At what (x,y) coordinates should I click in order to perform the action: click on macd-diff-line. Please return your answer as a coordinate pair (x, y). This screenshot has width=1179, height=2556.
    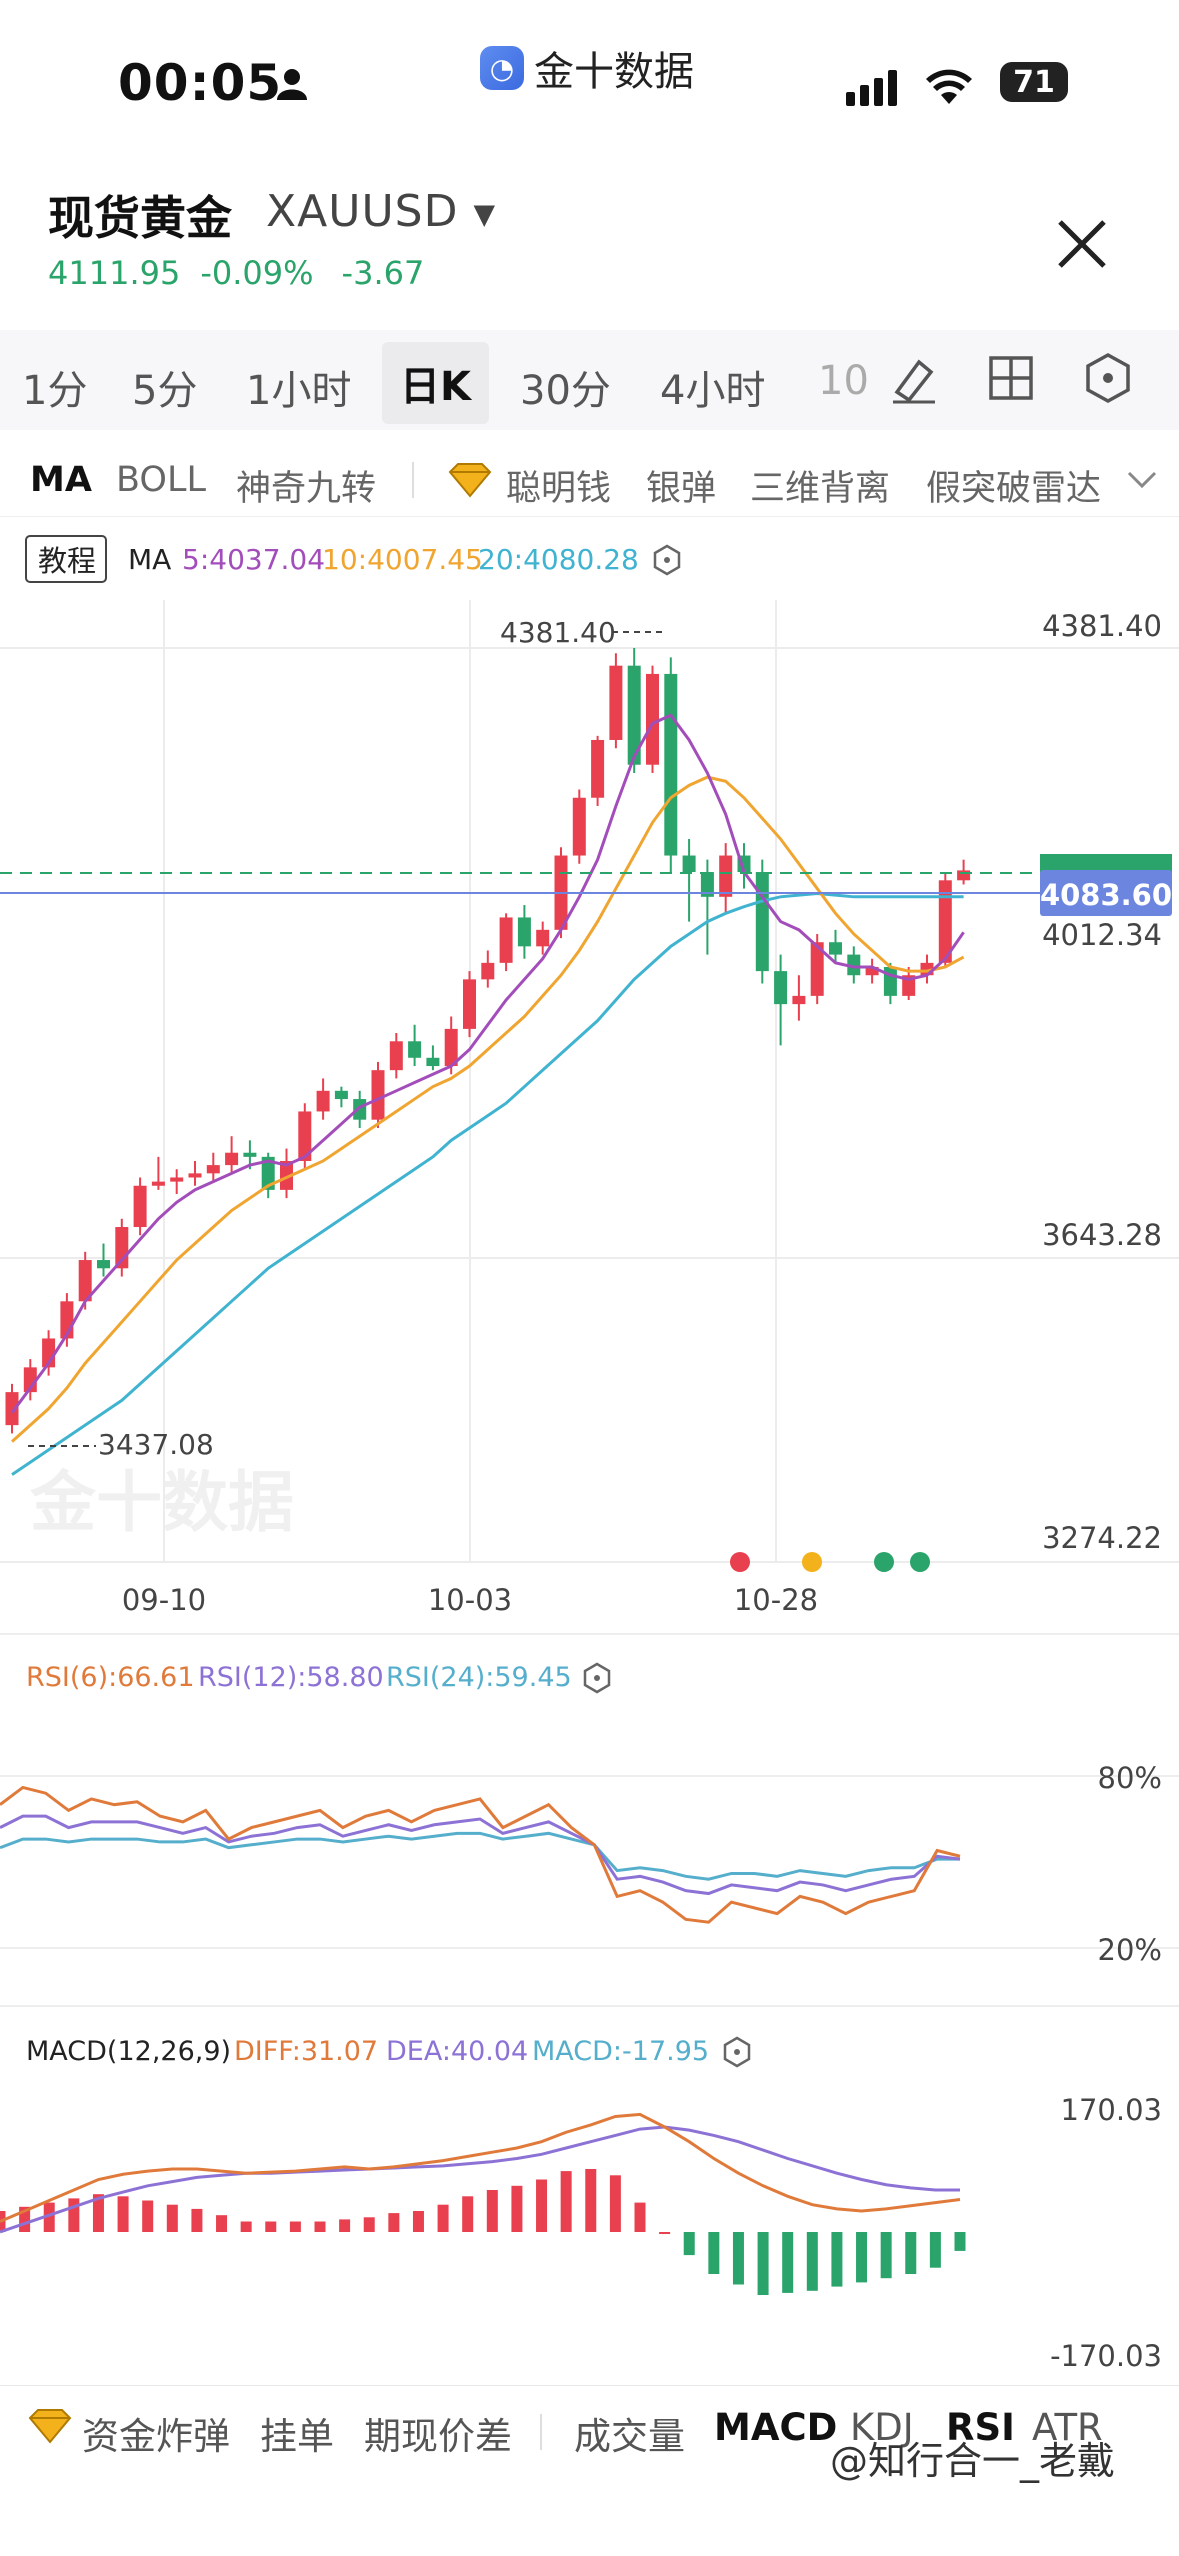
    Looking at the image, I should click on (480, 2167).